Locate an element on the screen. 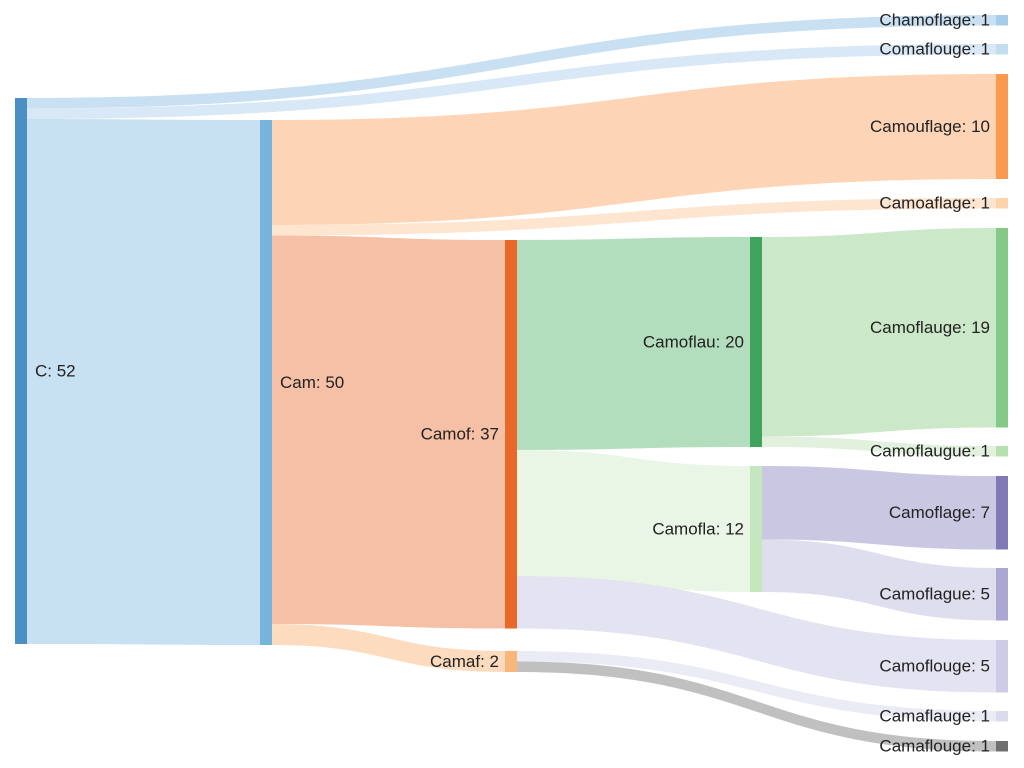  node-camof is located at coordinates (511, 434).